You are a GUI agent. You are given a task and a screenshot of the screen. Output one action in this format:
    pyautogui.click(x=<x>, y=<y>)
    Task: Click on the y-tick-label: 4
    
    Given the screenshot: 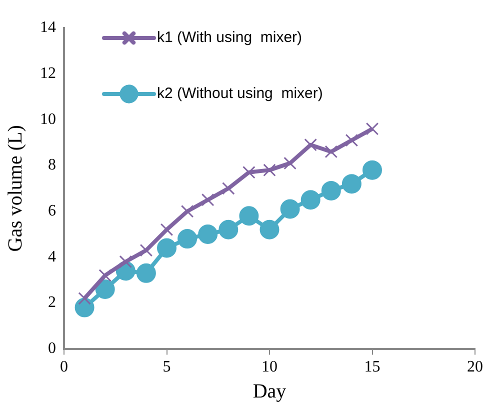 What is the action you would take?
    pyautogui.click(x=52, y=257)
    